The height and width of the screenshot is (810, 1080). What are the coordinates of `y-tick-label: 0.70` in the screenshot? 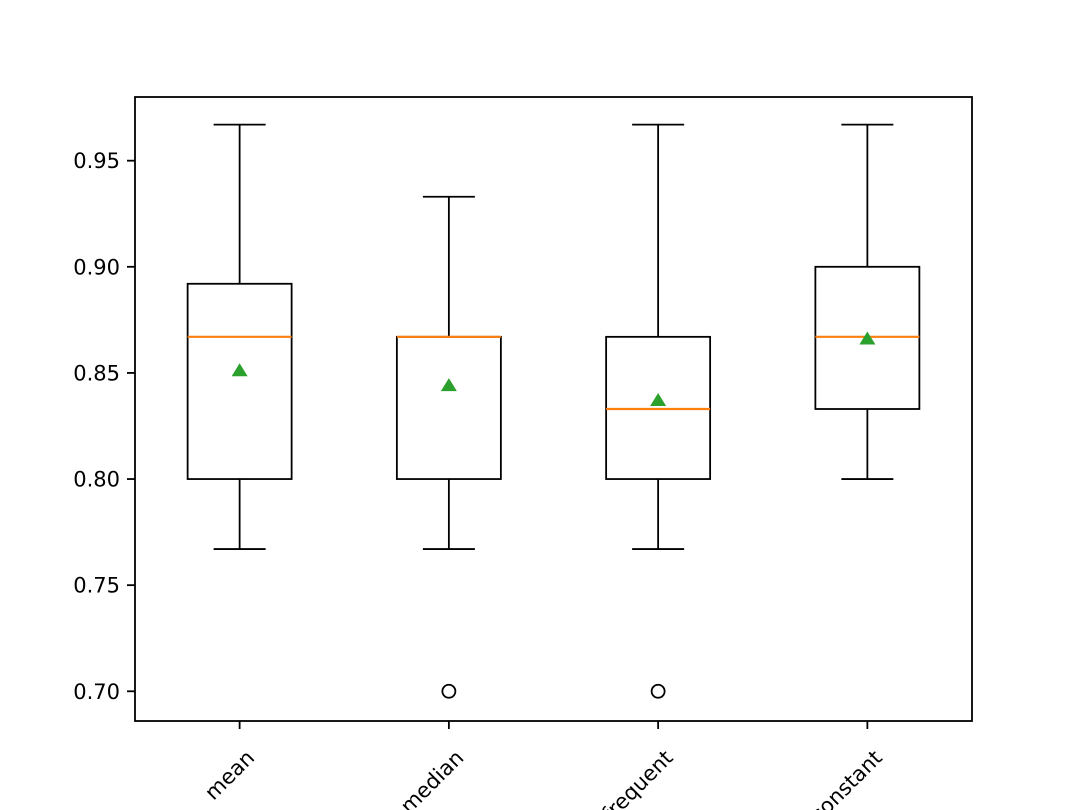 It's located at (96, 692).